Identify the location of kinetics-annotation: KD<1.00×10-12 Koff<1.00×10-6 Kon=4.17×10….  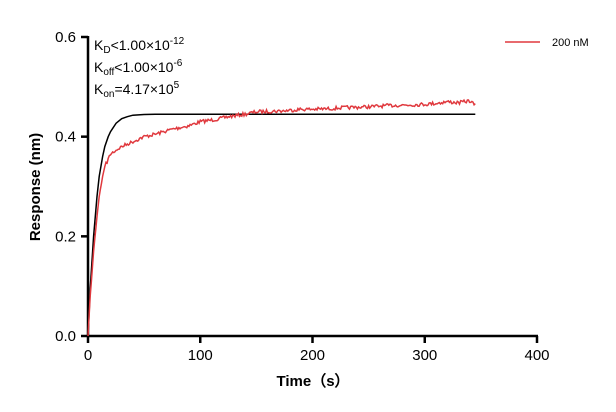
(139, 68).